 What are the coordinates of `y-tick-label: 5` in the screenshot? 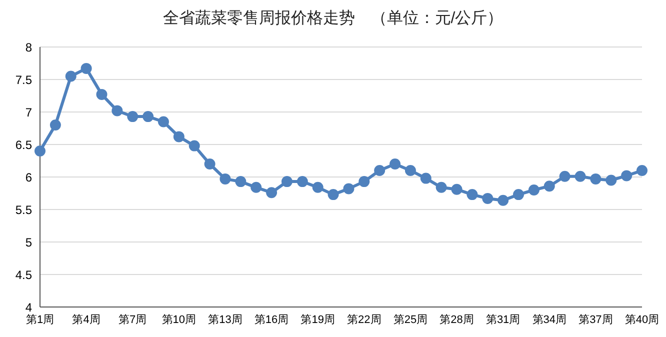 It's located at (28, 242).